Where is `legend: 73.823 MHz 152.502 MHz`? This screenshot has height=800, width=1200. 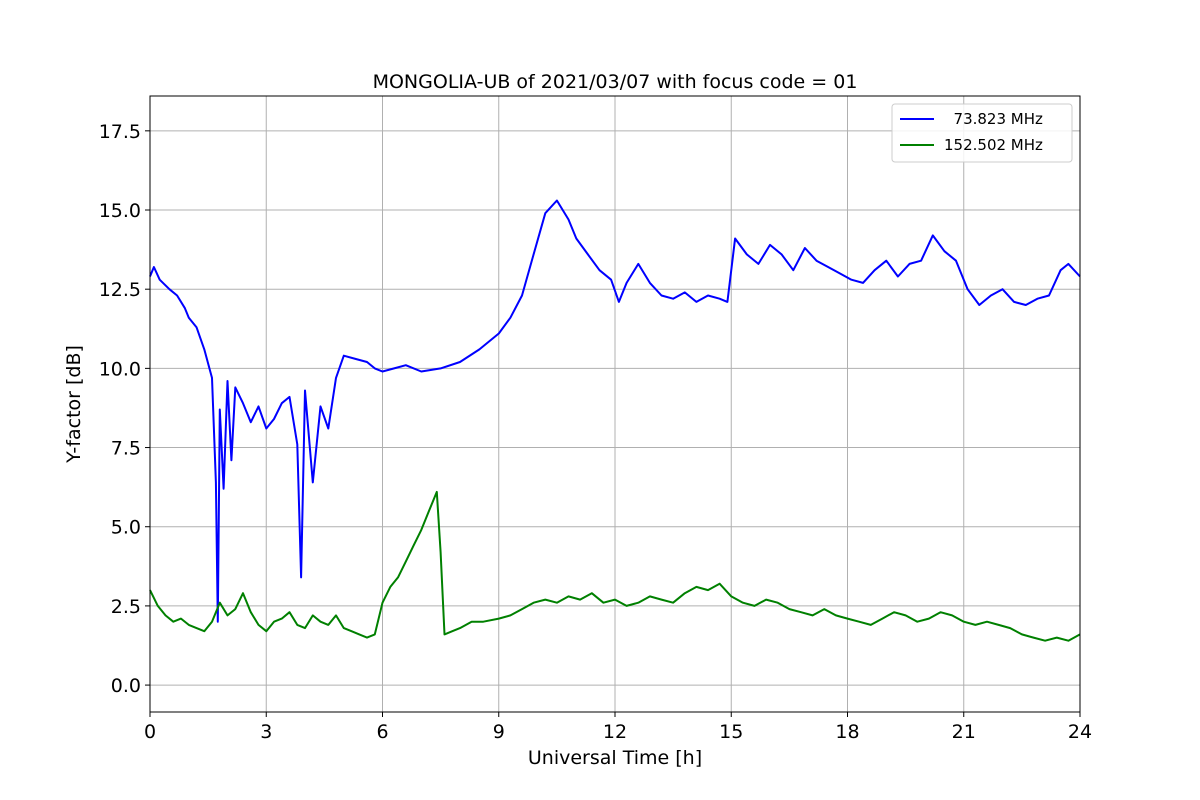
legend: 73.823 MHz 152.502 MHz is located at coordinates (982, 133).